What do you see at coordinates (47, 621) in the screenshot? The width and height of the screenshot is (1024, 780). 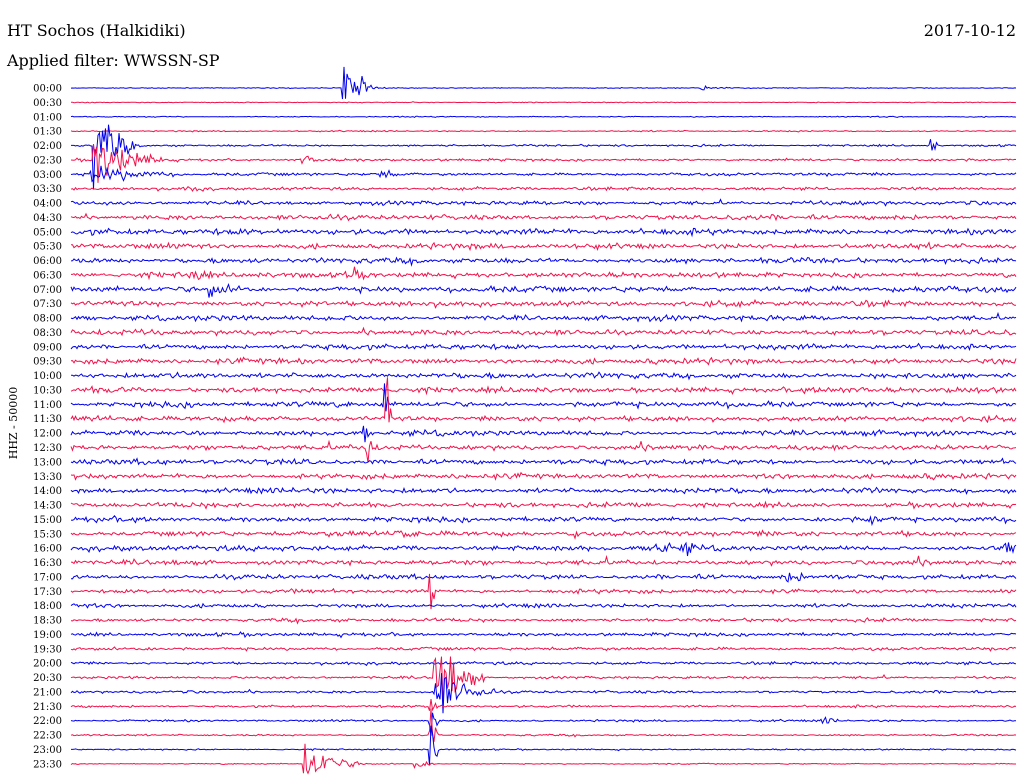 I see `row-time-label: 18:30` at bounding box center [47, 621].